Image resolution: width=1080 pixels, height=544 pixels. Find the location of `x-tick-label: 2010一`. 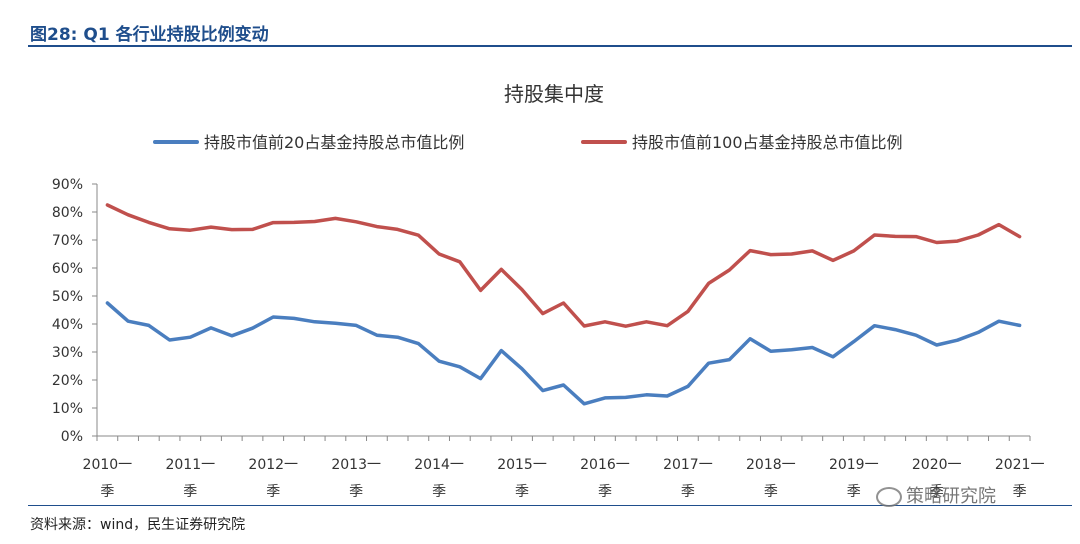

x-tick-label: 2010一 is located at coordinates (108, 465).